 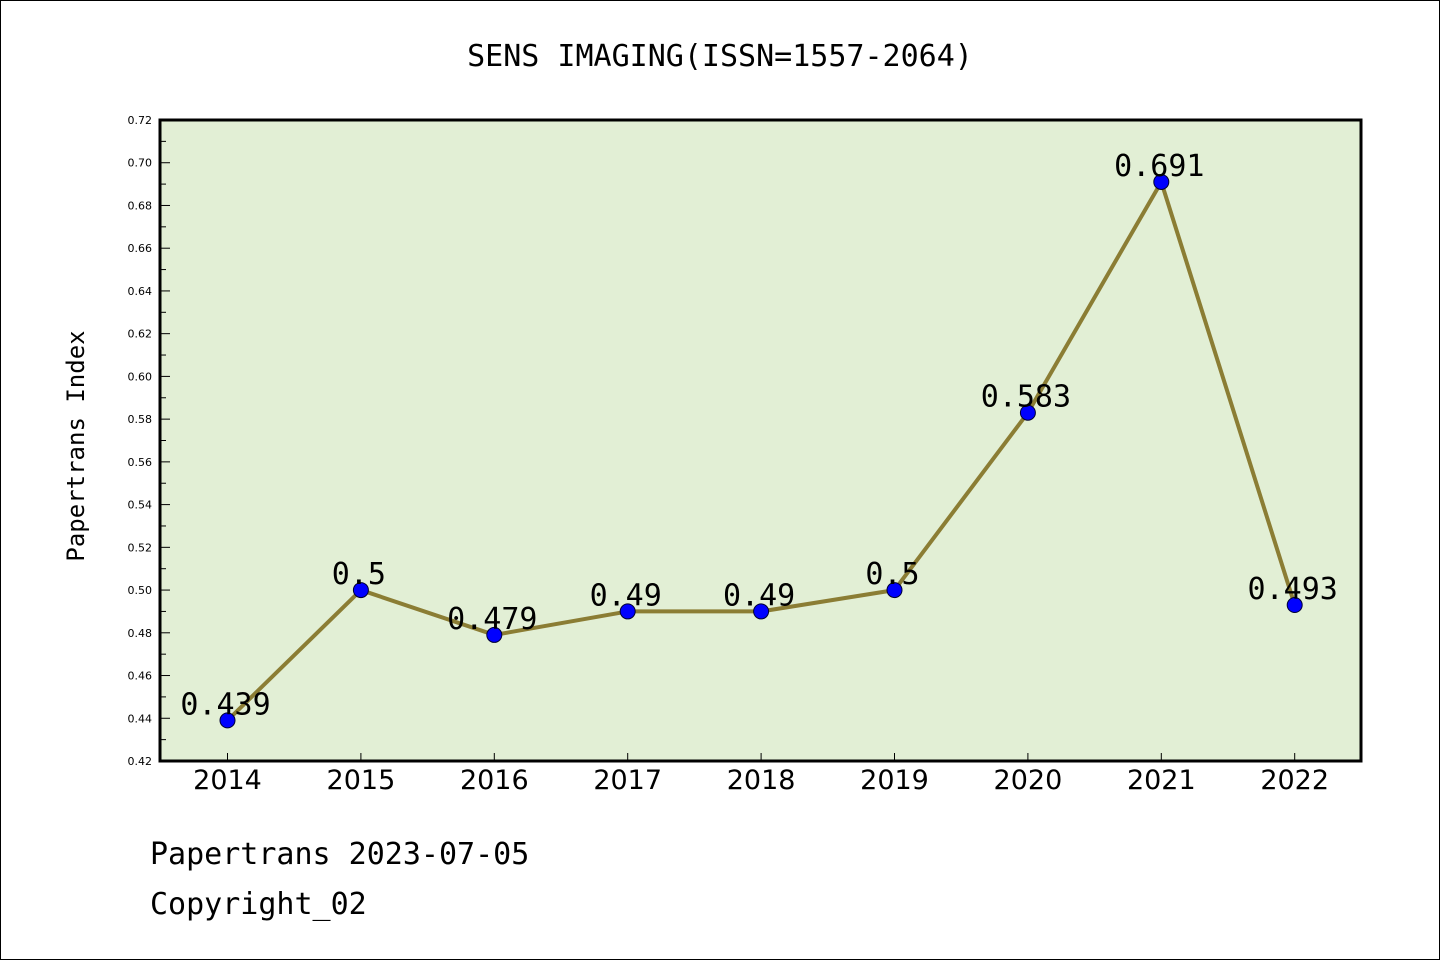 I want to click on y-tick-label: 0.50, so click(x=140, y=590).